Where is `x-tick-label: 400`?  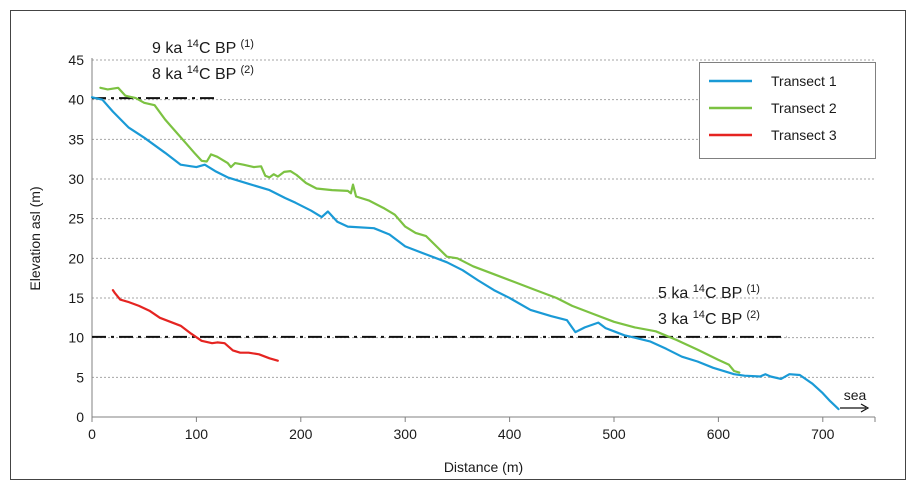
x-tick-label: 400 is located at coordinates (510, 434).